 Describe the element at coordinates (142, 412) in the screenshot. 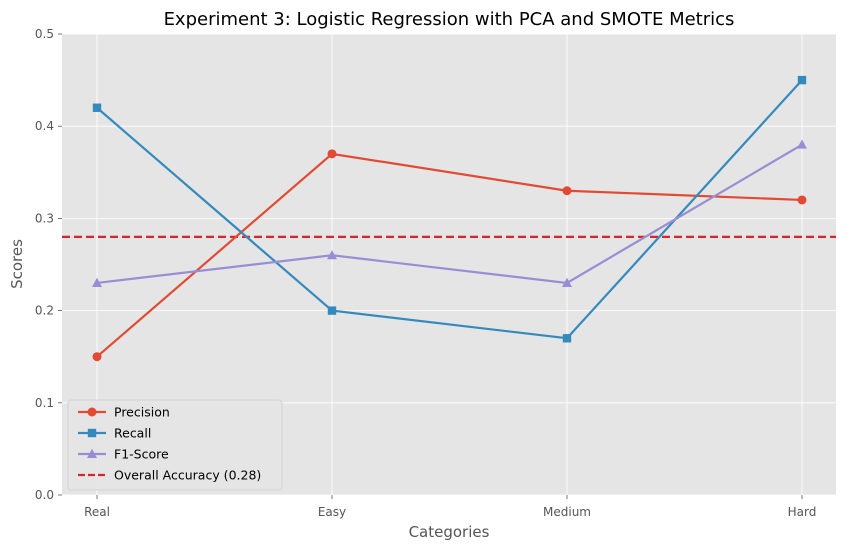

I see `legend-label-precision: Precision` at that location.